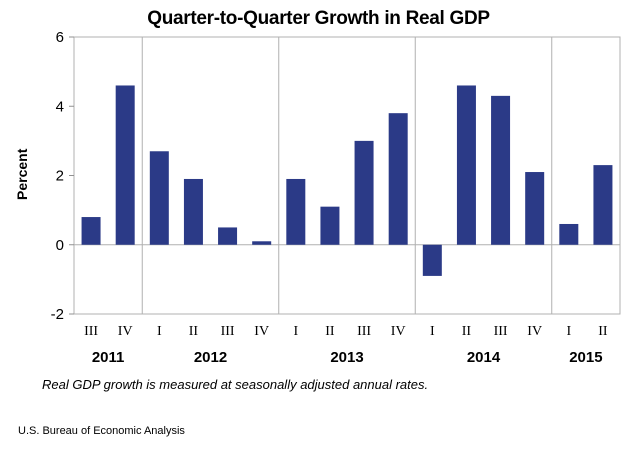 This screenshot has height=449, width=637. Describe the element at coordinates (585, 357) in the screenshot. I see `year-label: 2015` at that location.